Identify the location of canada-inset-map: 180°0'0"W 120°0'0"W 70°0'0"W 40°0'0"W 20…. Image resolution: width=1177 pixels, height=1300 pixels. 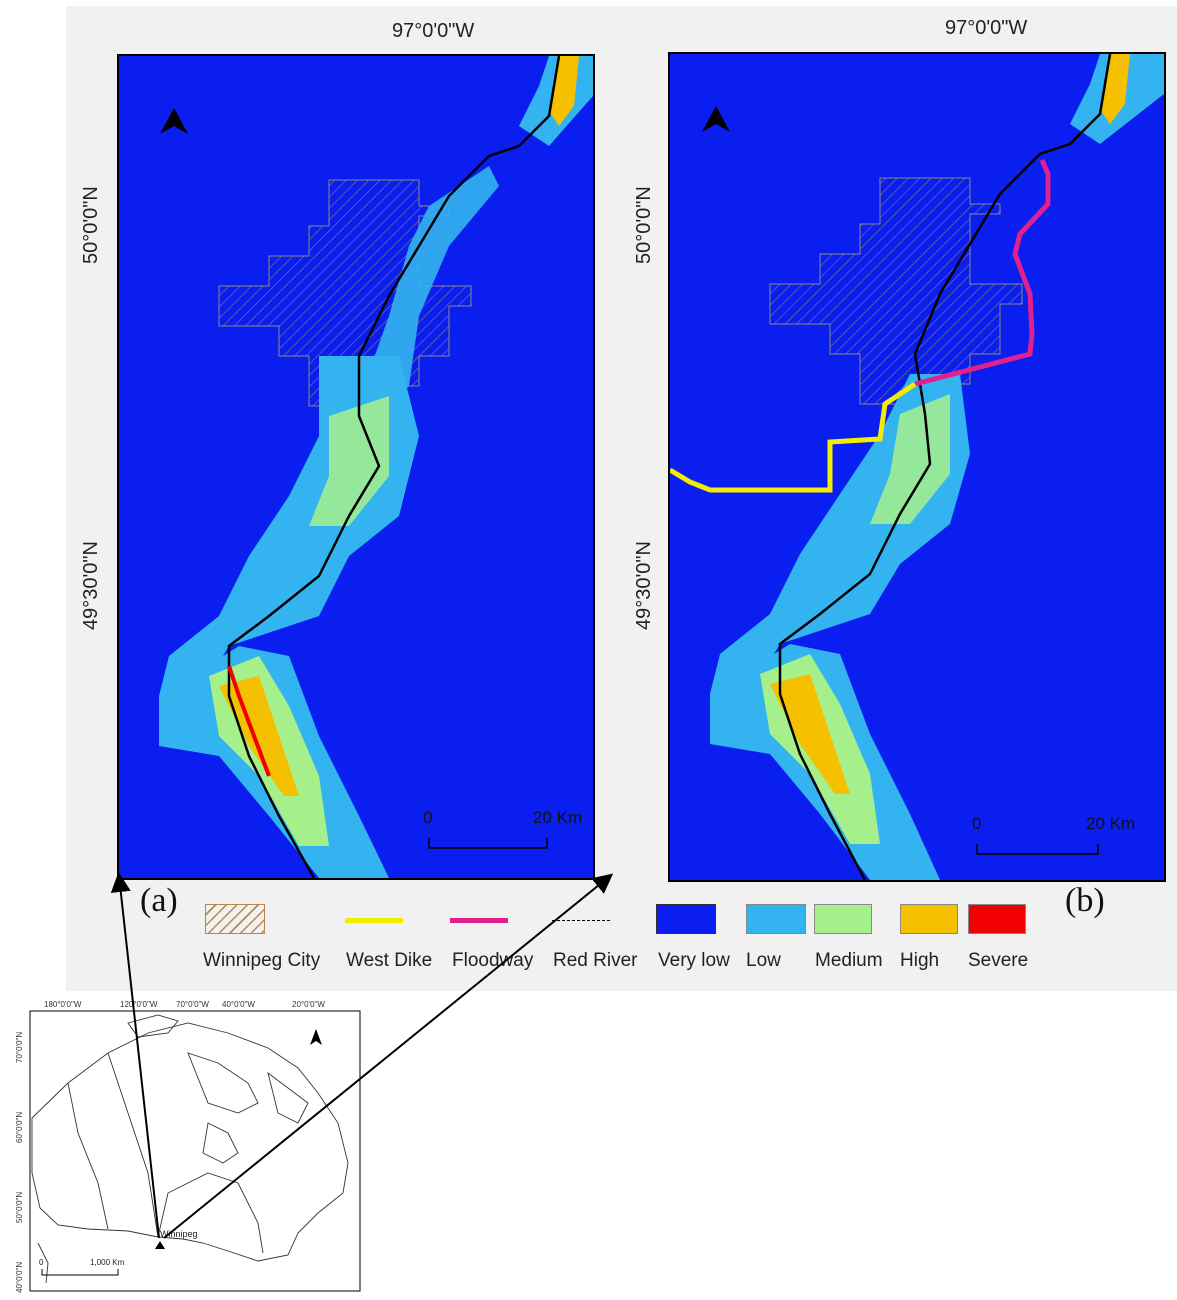
(188, 1144).